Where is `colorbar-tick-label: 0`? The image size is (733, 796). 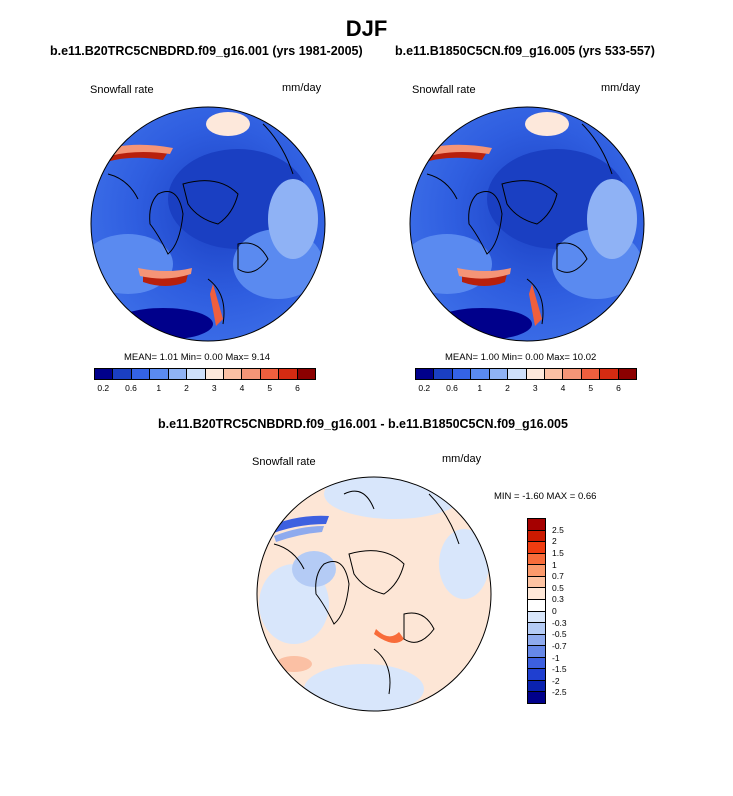 colorbar-tick-label: 0 is located at coordinates (554, 611).